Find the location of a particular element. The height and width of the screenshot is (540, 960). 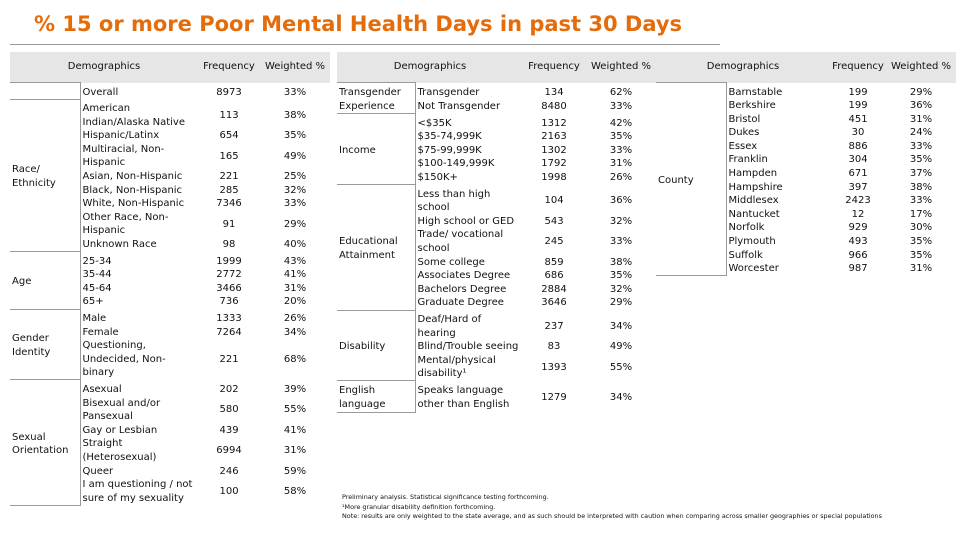

row-label: Associates Degree is located at coordinates (464, 276).